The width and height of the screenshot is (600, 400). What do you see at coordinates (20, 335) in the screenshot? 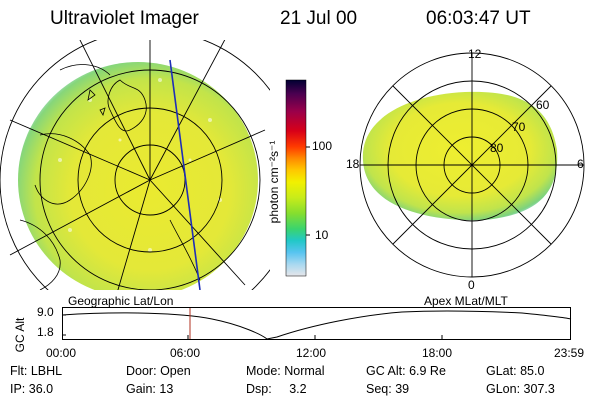
I see `altitude-ylabel: GC Alt` at bounding box center [20, 335].